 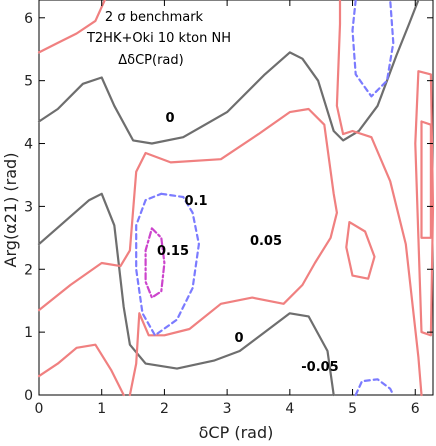 I want to click on annotation-benchmark: 2 σ benchmark, so click(x=154, y=17).